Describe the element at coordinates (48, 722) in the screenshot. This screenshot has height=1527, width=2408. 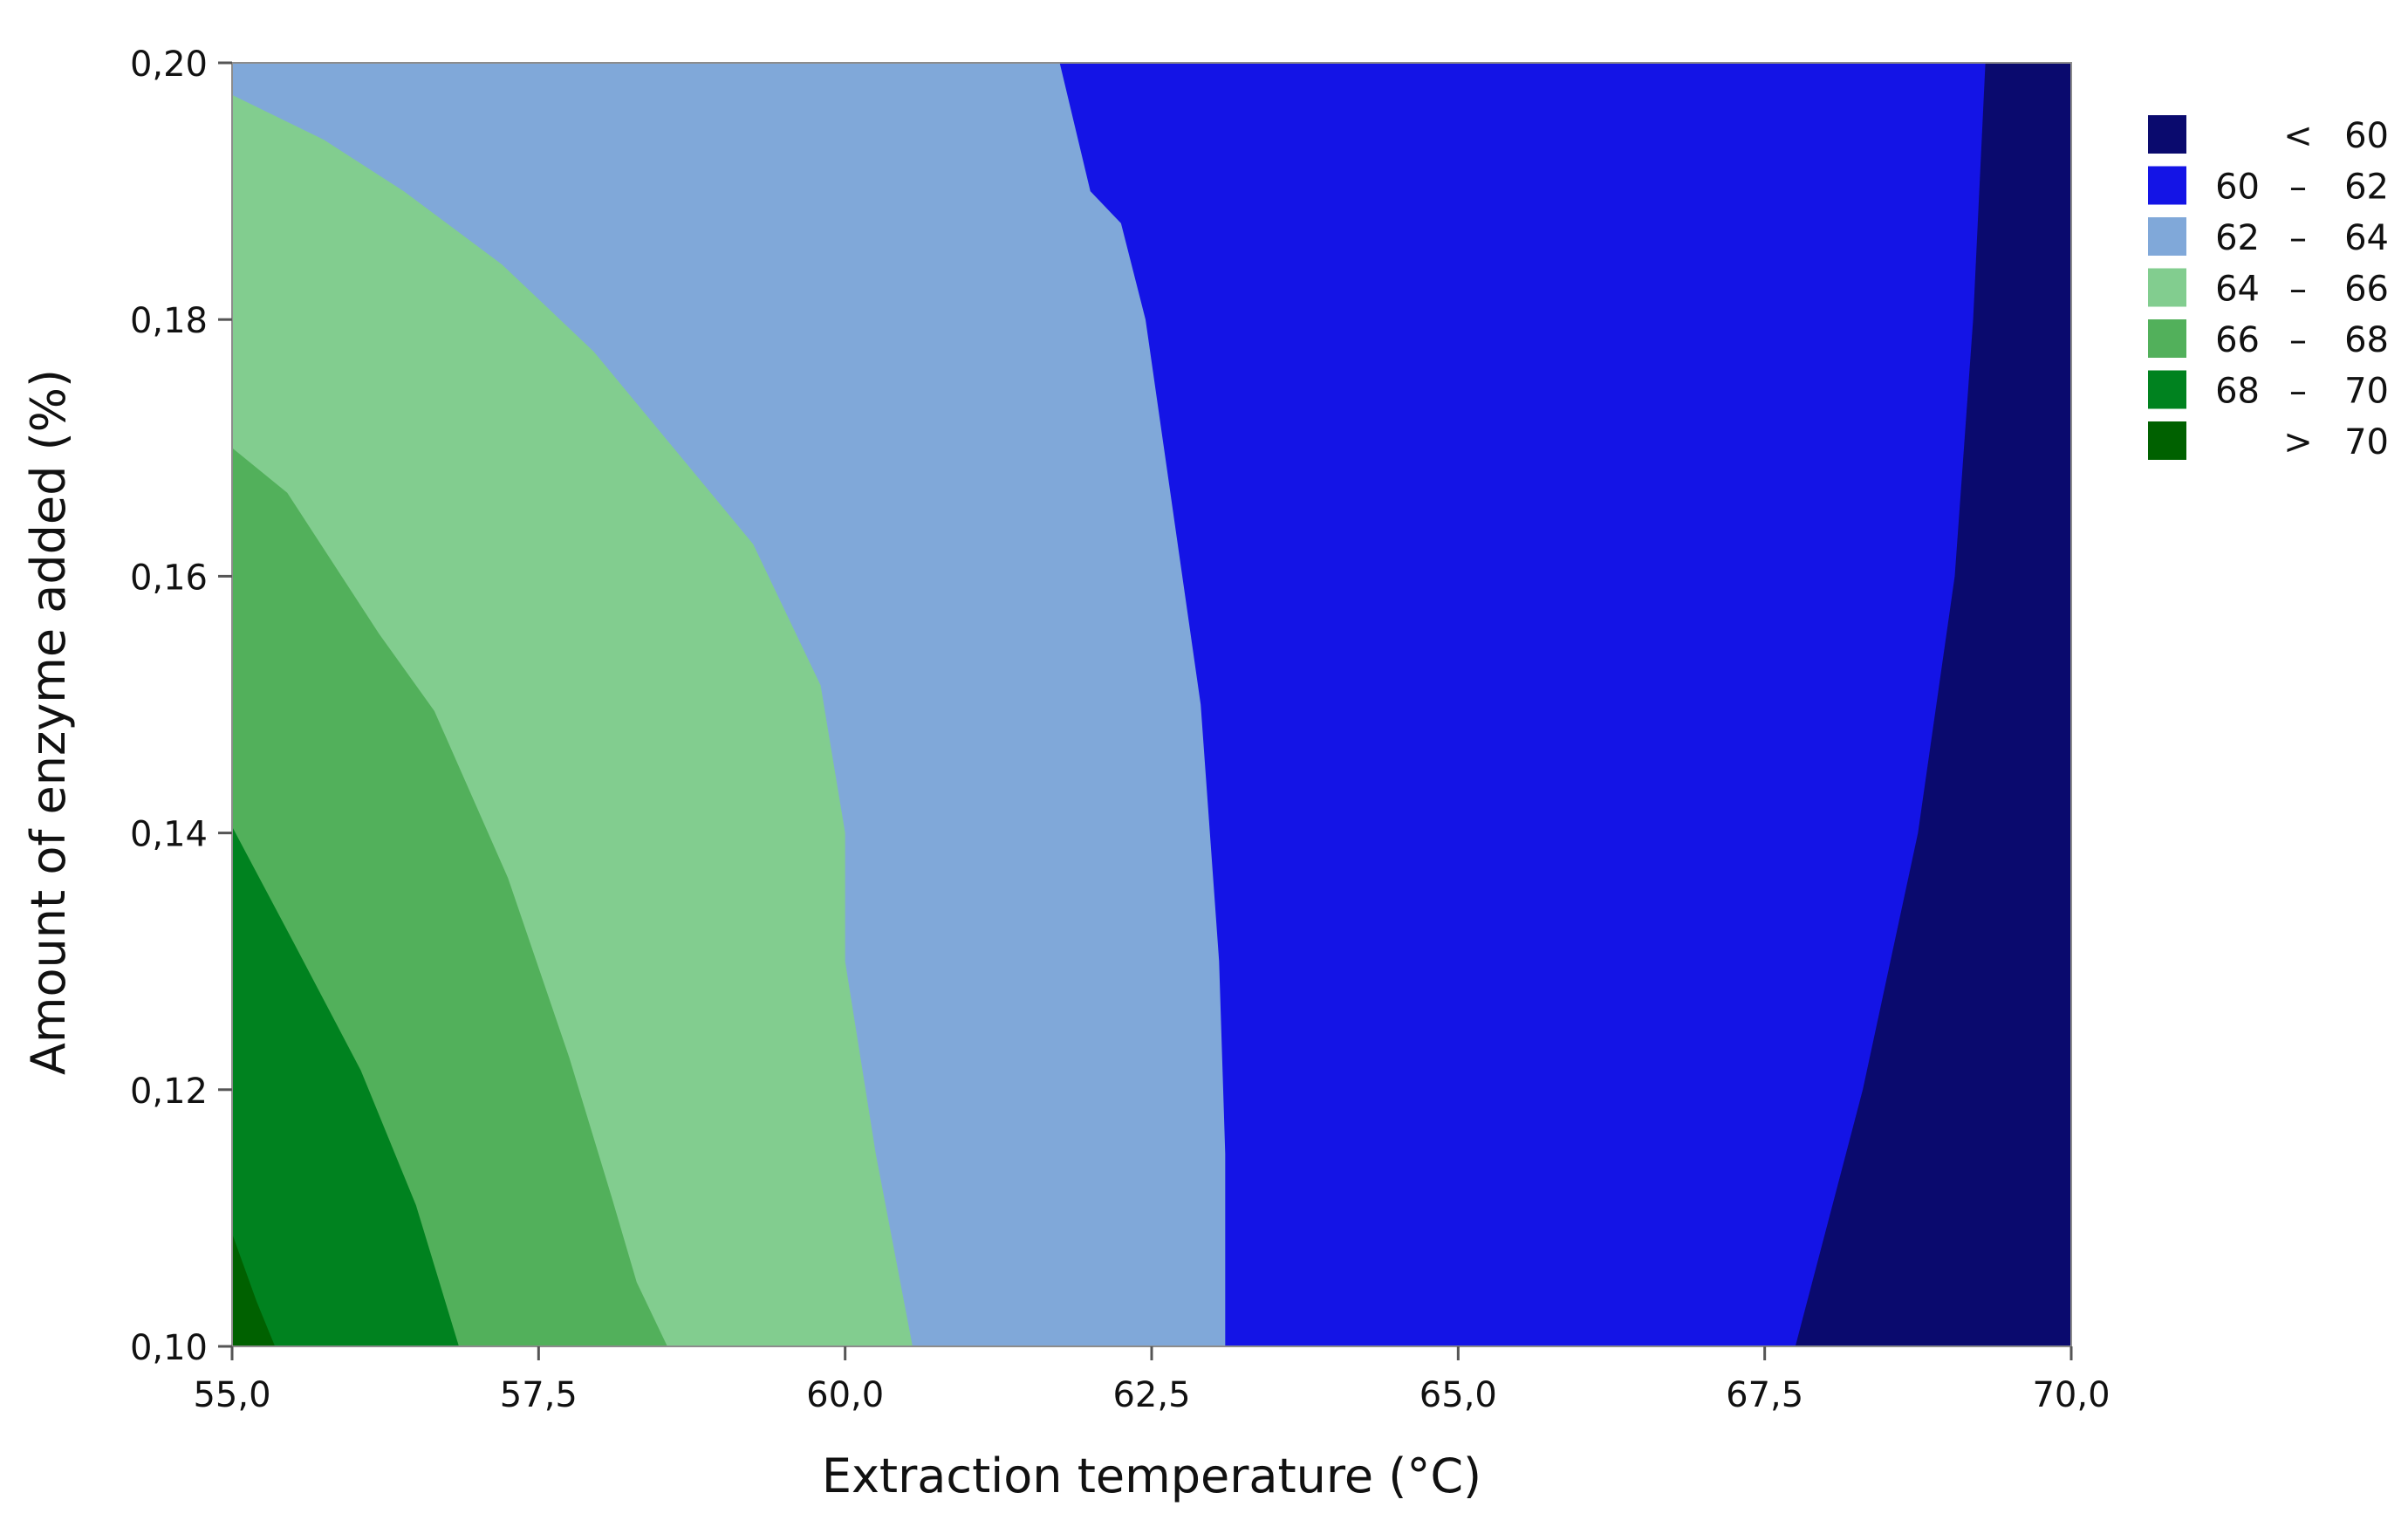
I see `y-axis-label: Amount of enzyme added (%)` at that location.